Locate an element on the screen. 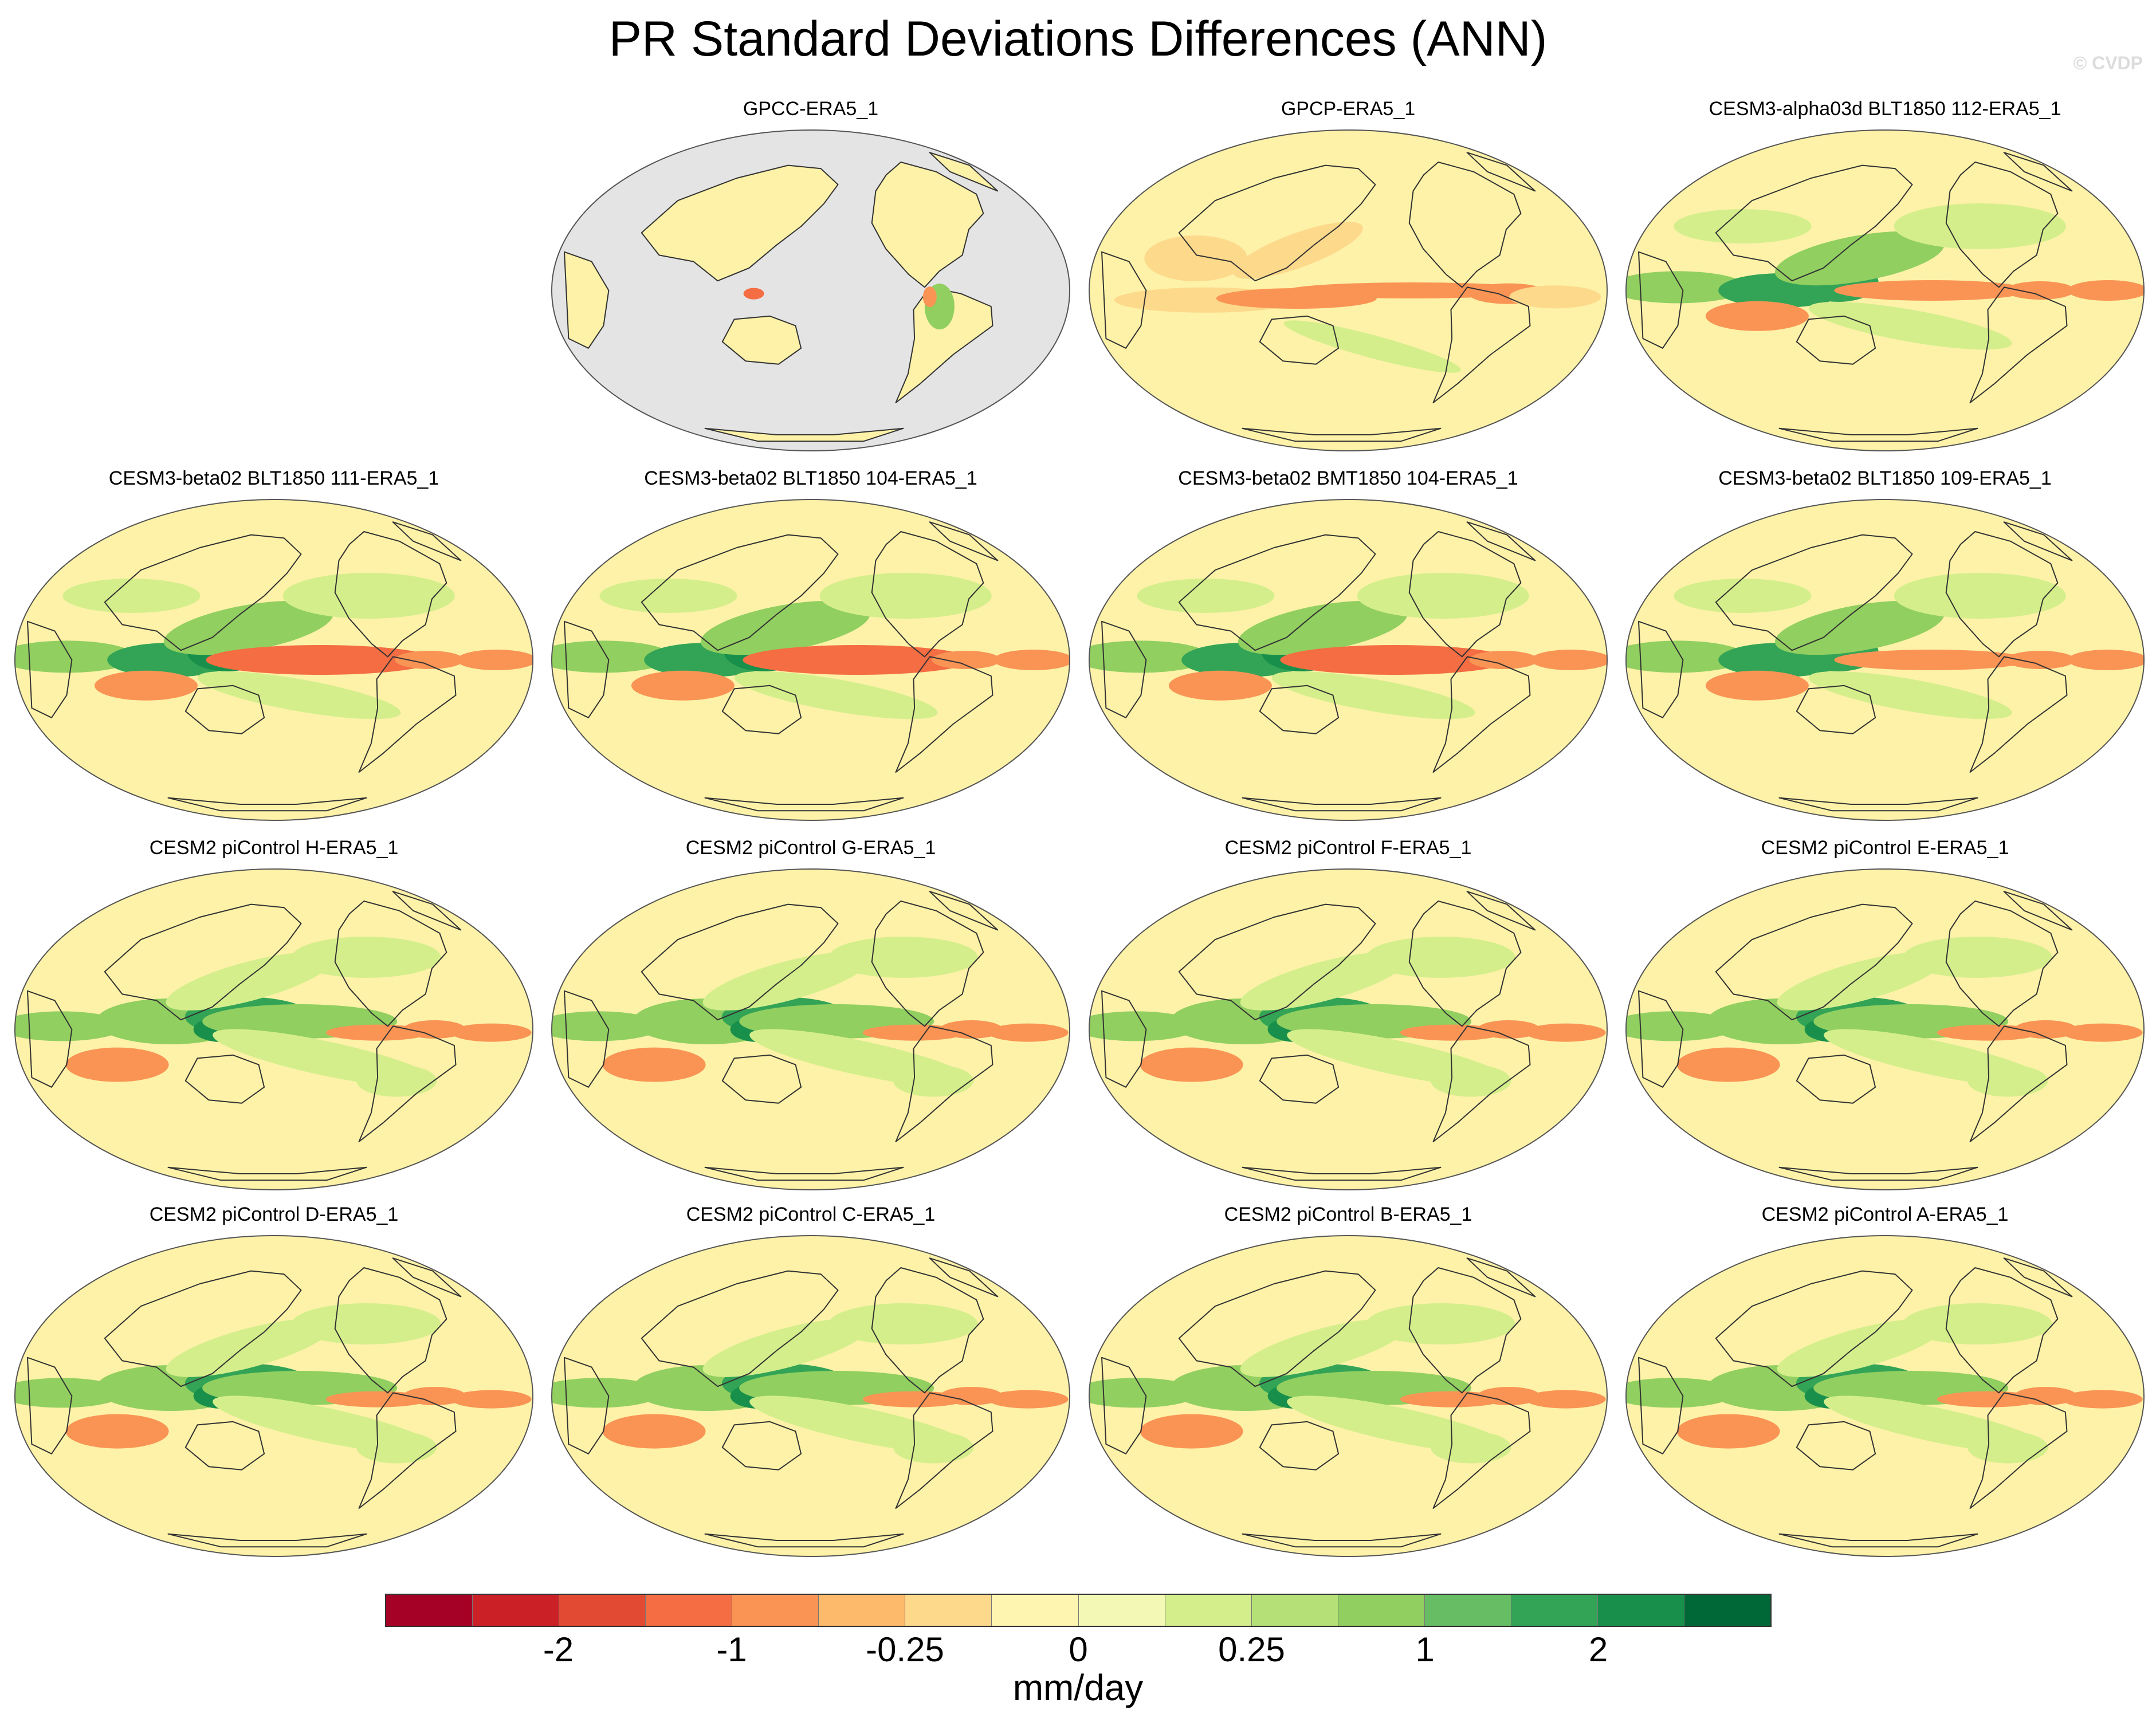 The width and height of the screenshot is (2156, 1726). map-panel: CESM3-alpha03d BLT1850 112-ERA5_1 is located at coordinates (1885, 280).